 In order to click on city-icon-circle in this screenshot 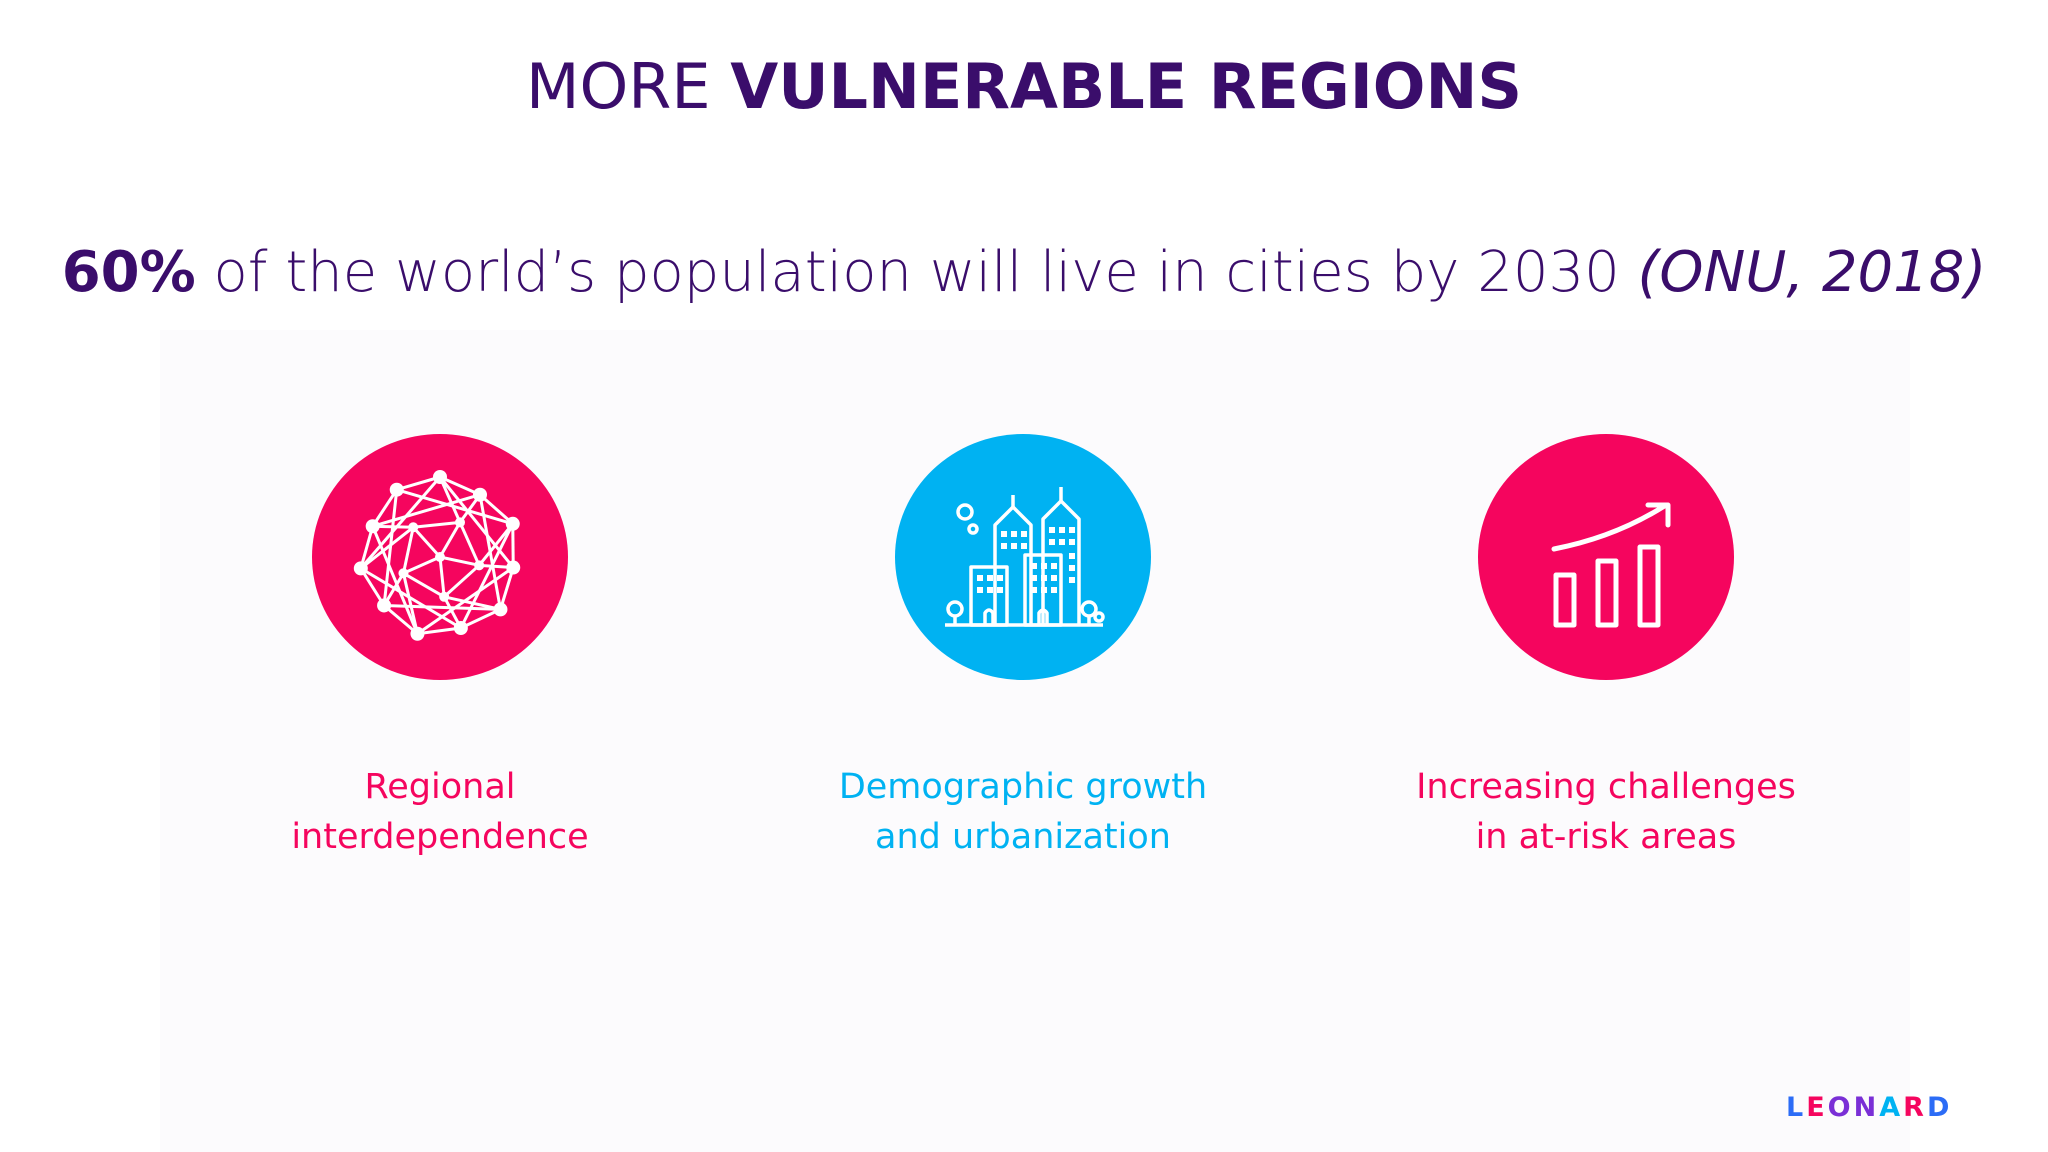, I will do `click(1023, 557)`.